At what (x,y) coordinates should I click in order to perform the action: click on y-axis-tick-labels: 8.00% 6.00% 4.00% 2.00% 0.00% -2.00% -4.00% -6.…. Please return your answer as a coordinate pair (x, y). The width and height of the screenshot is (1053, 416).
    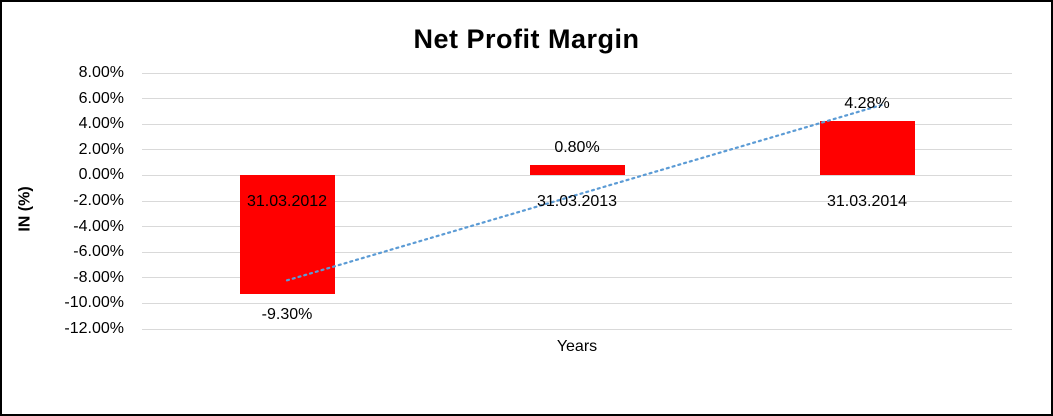
    Looking at the image, I should click on (68, 208).